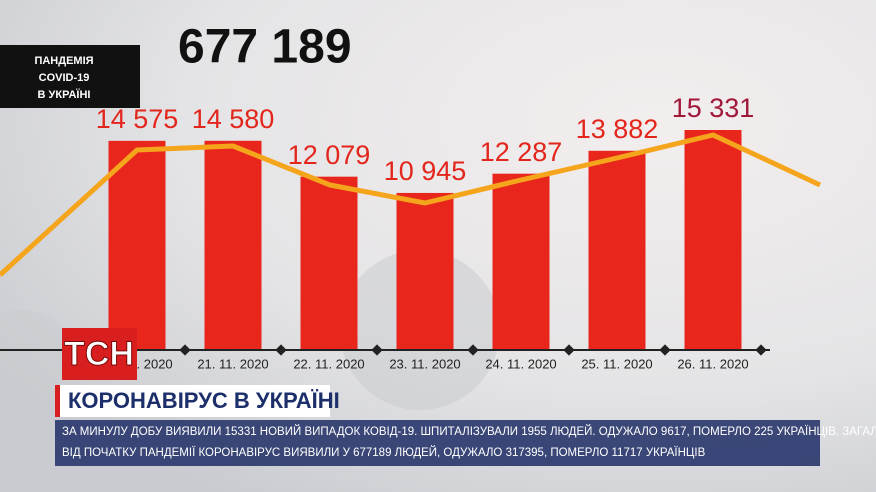  What do you see at coordinates (265, 47) in the screenshot?
I see `total-count: 677 189` at bounding box center [265, 47].